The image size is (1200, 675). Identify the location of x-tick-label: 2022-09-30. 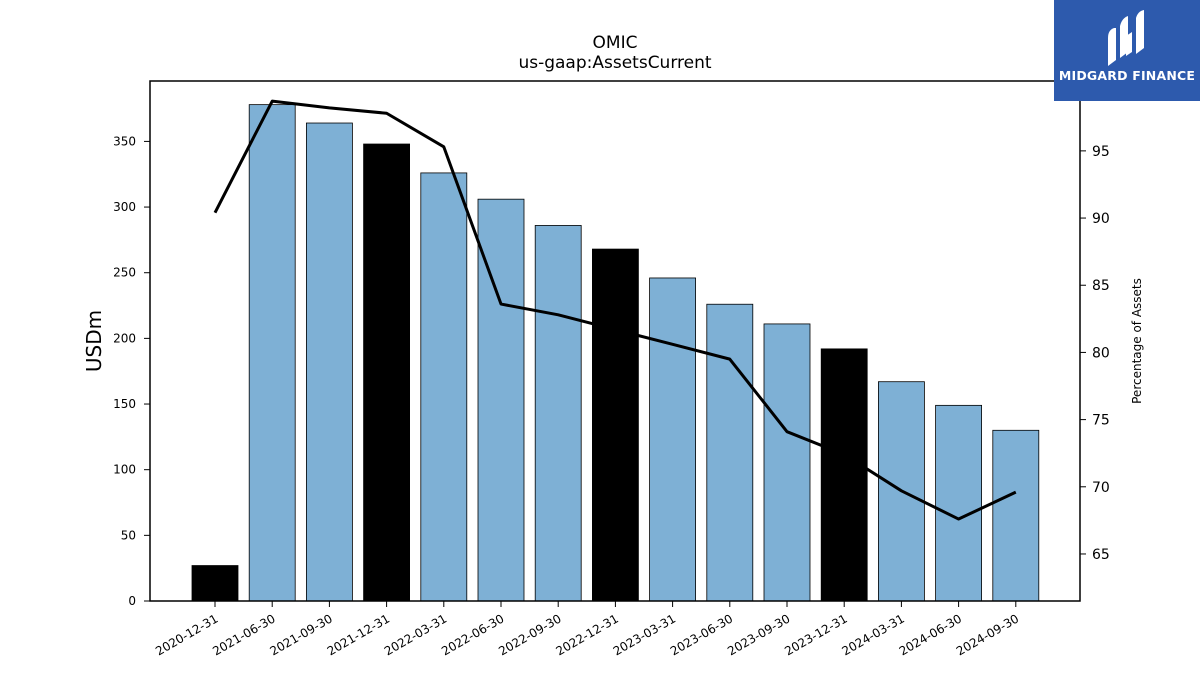
(529, 634).